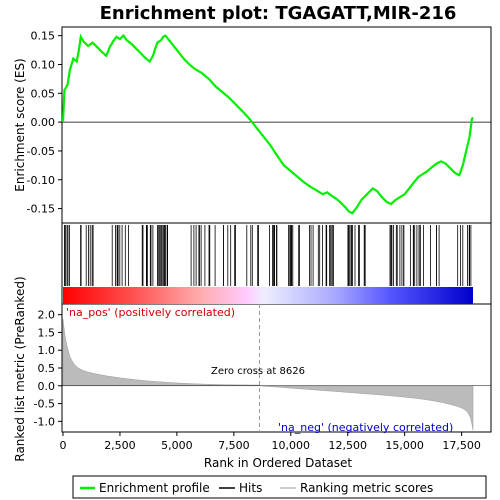 This screenshot has width=500, height=500. What do you see at coordinates (404, 445) in the screenshot?
I see `x-tick-label: 15,000` at bounding box center [404, 445].